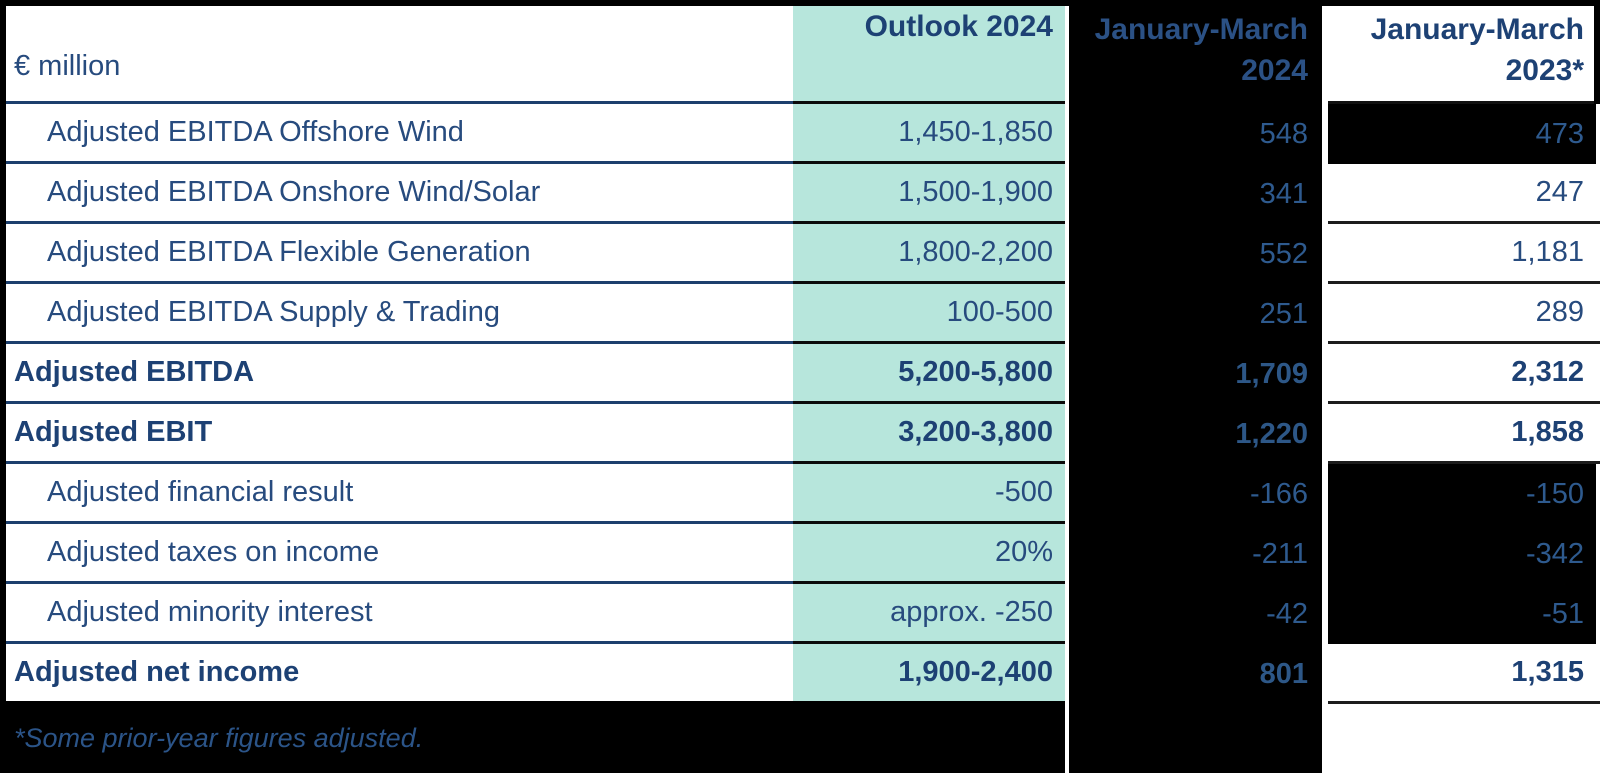  I want to click on outlook-value: -500, so click(929, 494).